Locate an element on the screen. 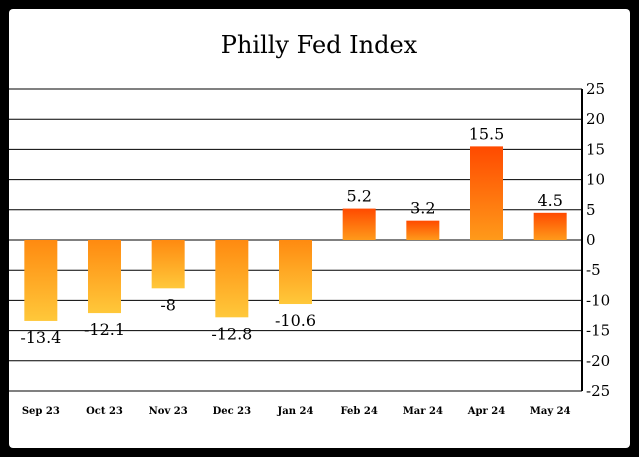 This screenshot has width=639, height=457. x-tick-label: Sep 23 is located at coordinates (41, 411).